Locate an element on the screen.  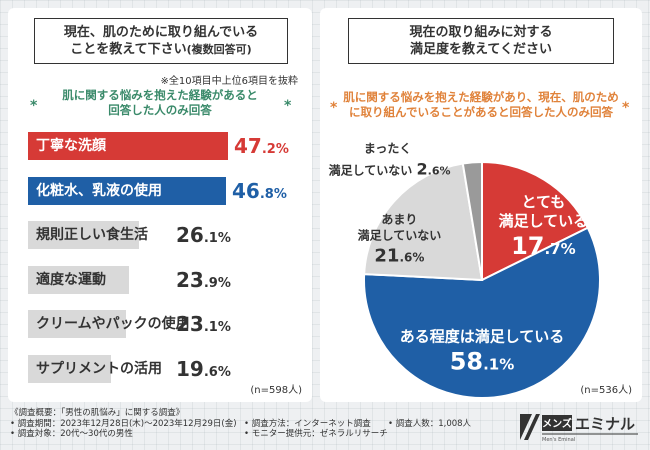
right-sub-line2: に取り組んでいることがあると回答した人のみ回答 is located at coordinates (481, 112).